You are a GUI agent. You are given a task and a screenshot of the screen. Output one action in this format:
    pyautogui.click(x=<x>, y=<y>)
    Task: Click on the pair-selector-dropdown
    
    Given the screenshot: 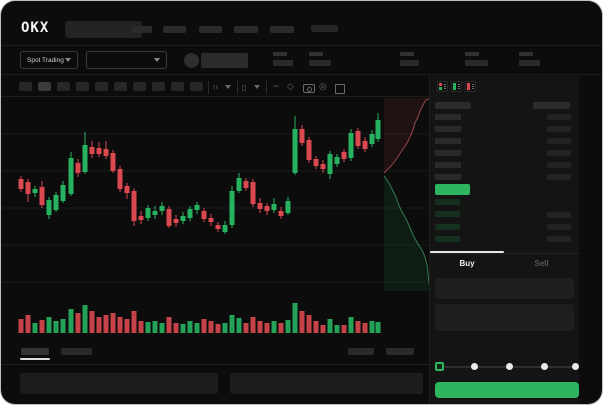 What is the action you would take?
    pyautogui.click(x=126, y=60)
    